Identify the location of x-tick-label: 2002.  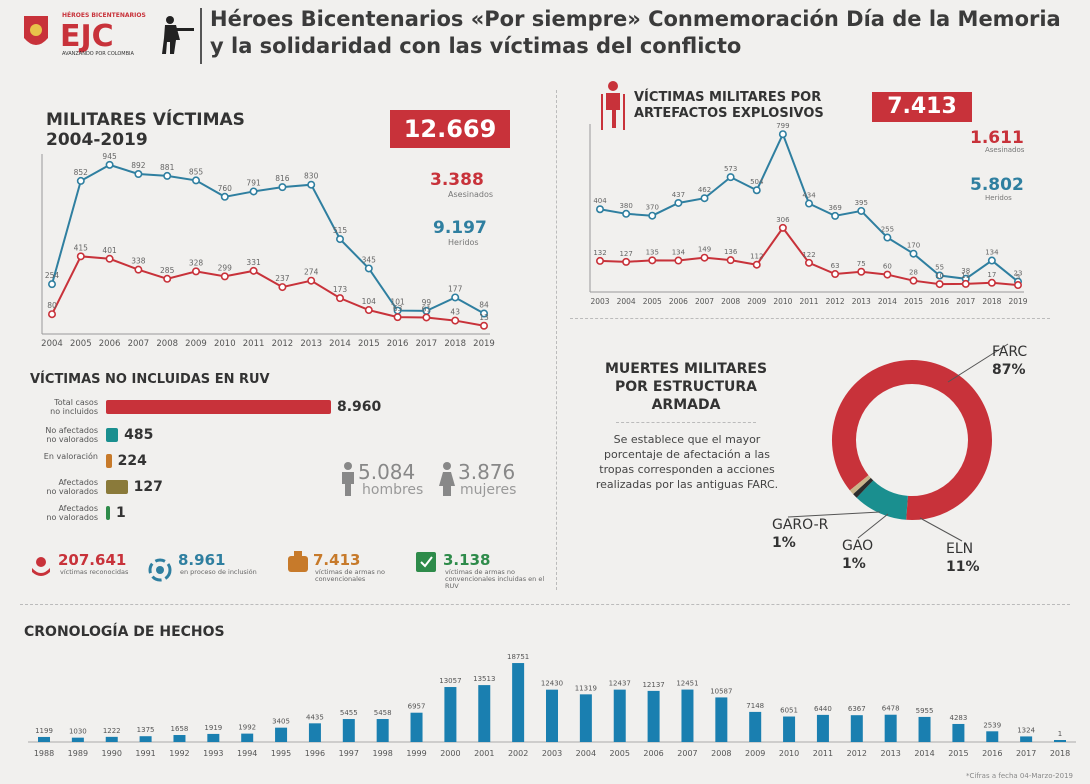
(518, 753).